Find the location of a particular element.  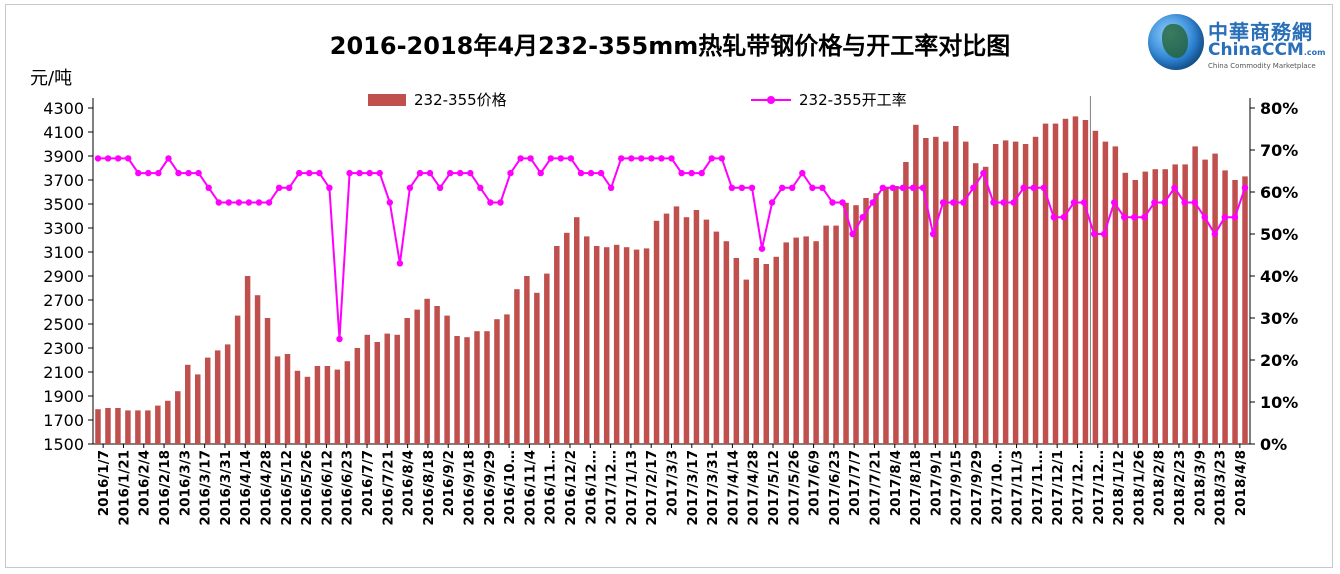

x-tick-label: 2016/7/7 is located at coordinates (368, 483).